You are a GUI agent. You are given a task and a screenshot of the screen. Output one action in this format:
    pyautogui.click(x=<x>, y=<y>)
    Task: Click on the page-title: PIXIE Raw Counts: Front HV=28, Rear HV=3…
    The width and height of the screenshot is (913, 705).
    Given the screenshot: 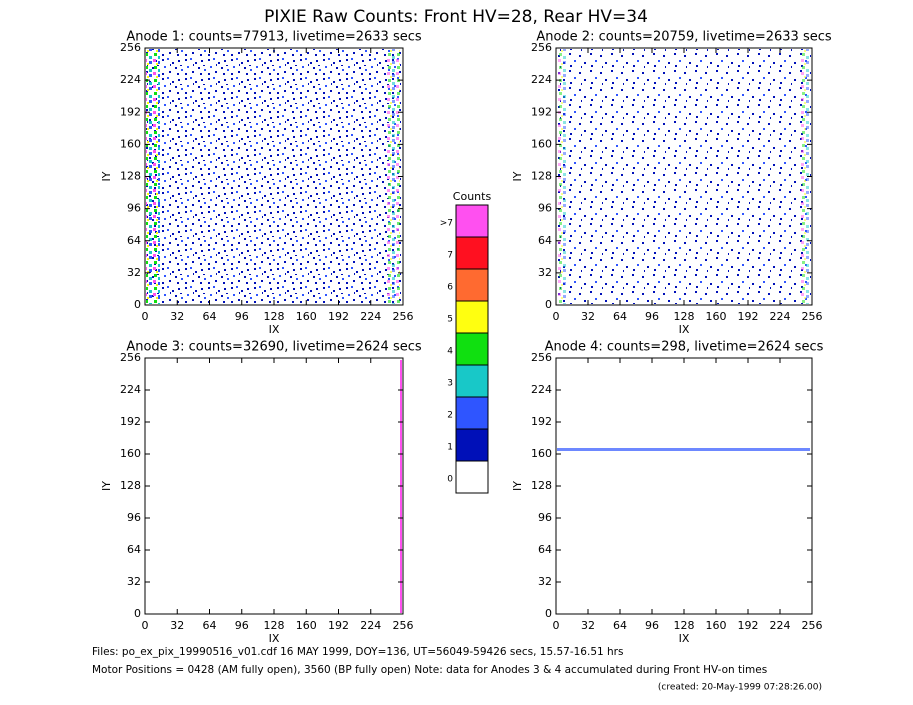 What is the action you would take?
    pyautogui.click(x=456, y=17)
    